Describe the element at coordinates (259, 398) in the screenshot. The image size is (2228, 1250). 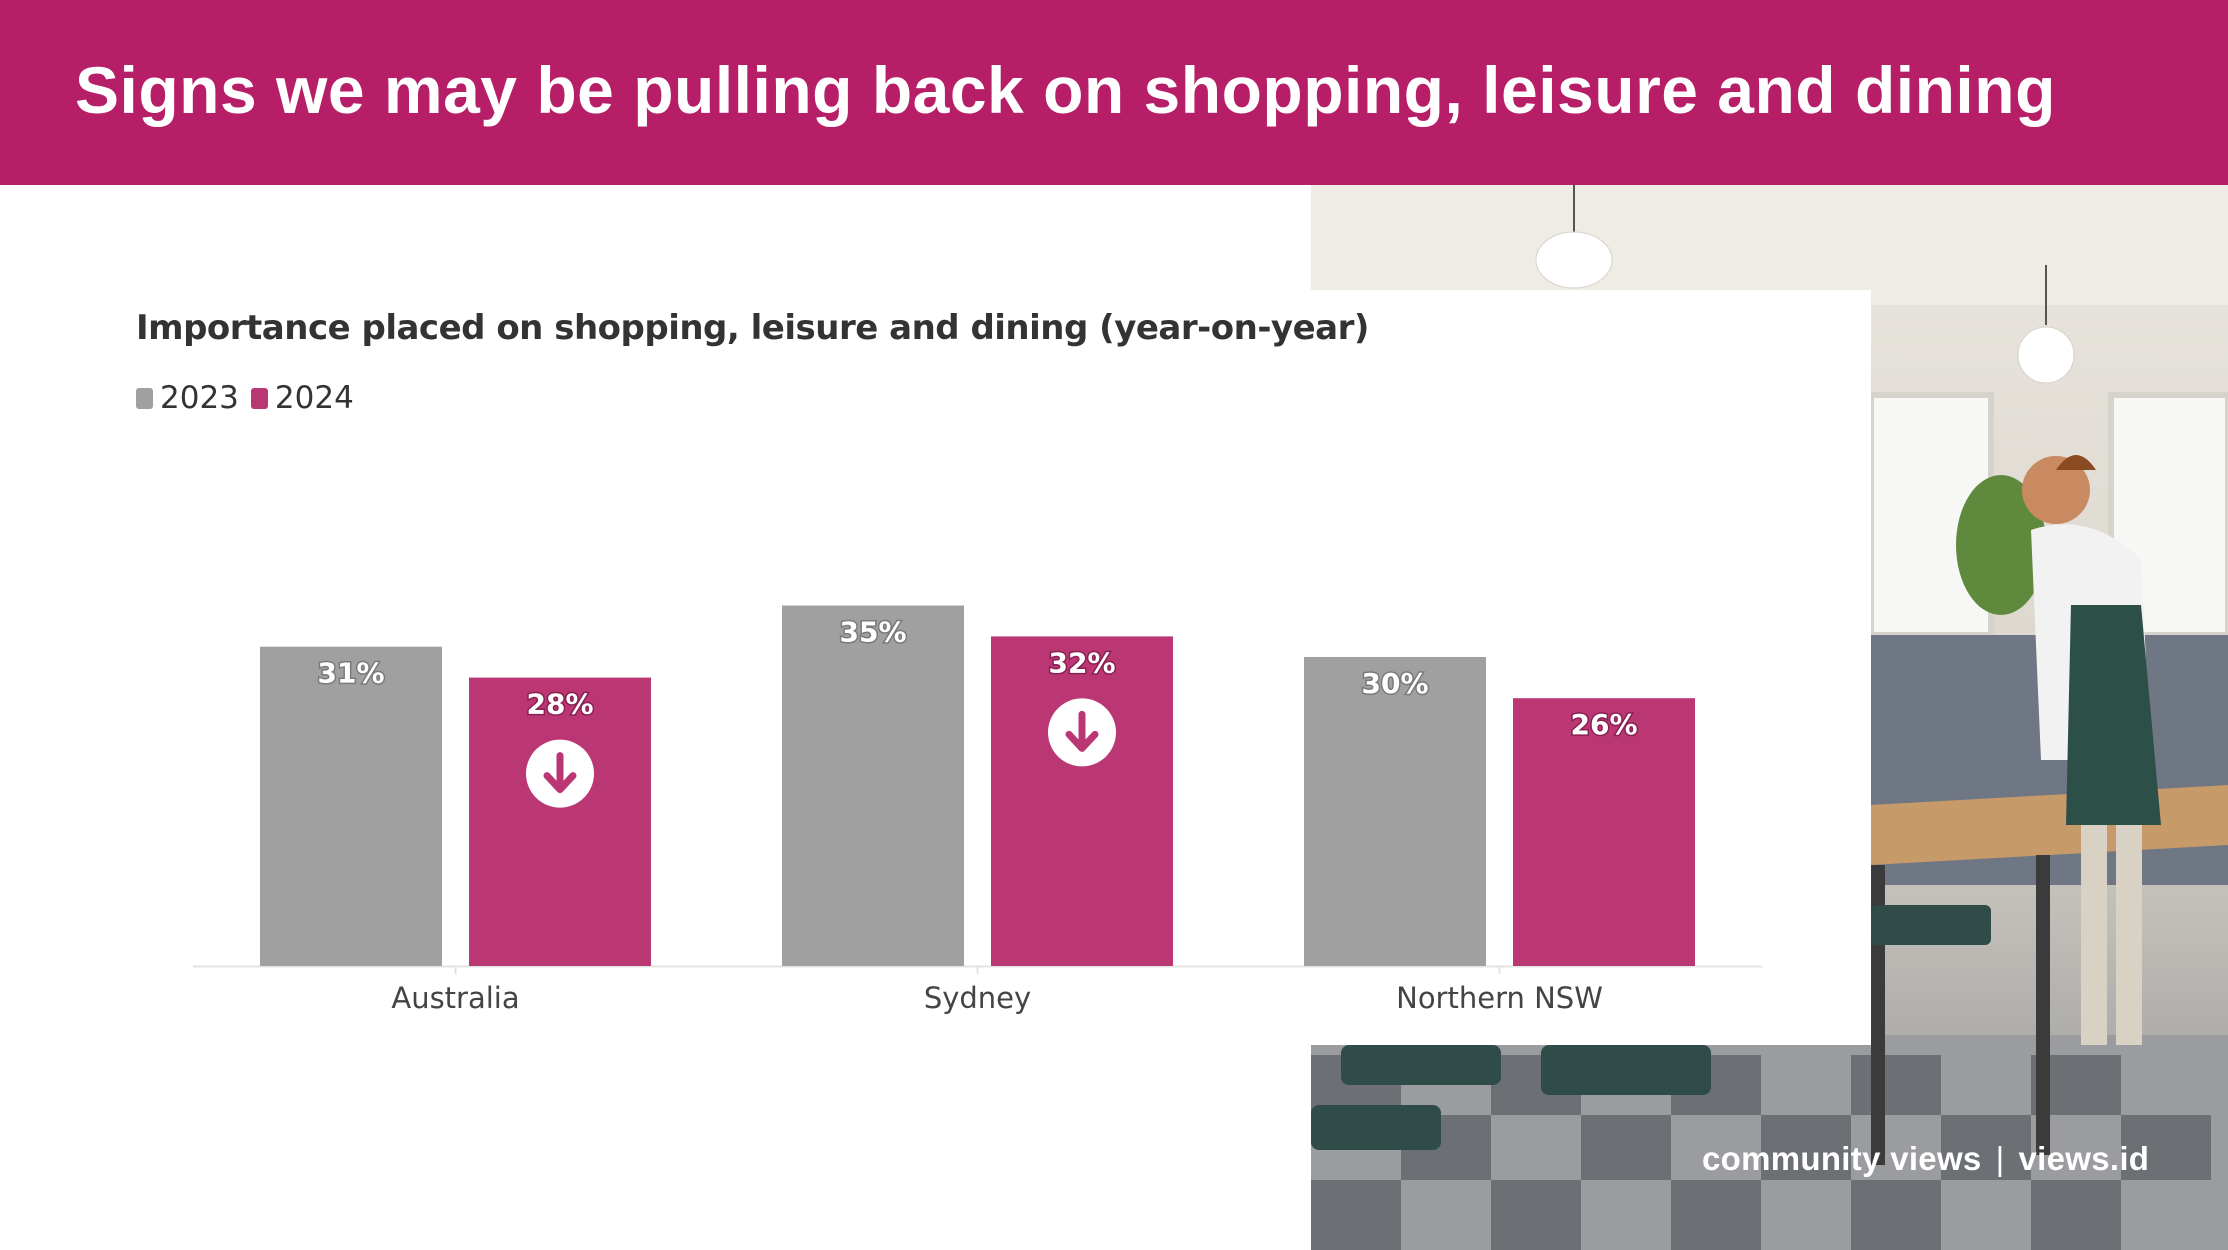
I see `legend-swatch-2024` at that location.